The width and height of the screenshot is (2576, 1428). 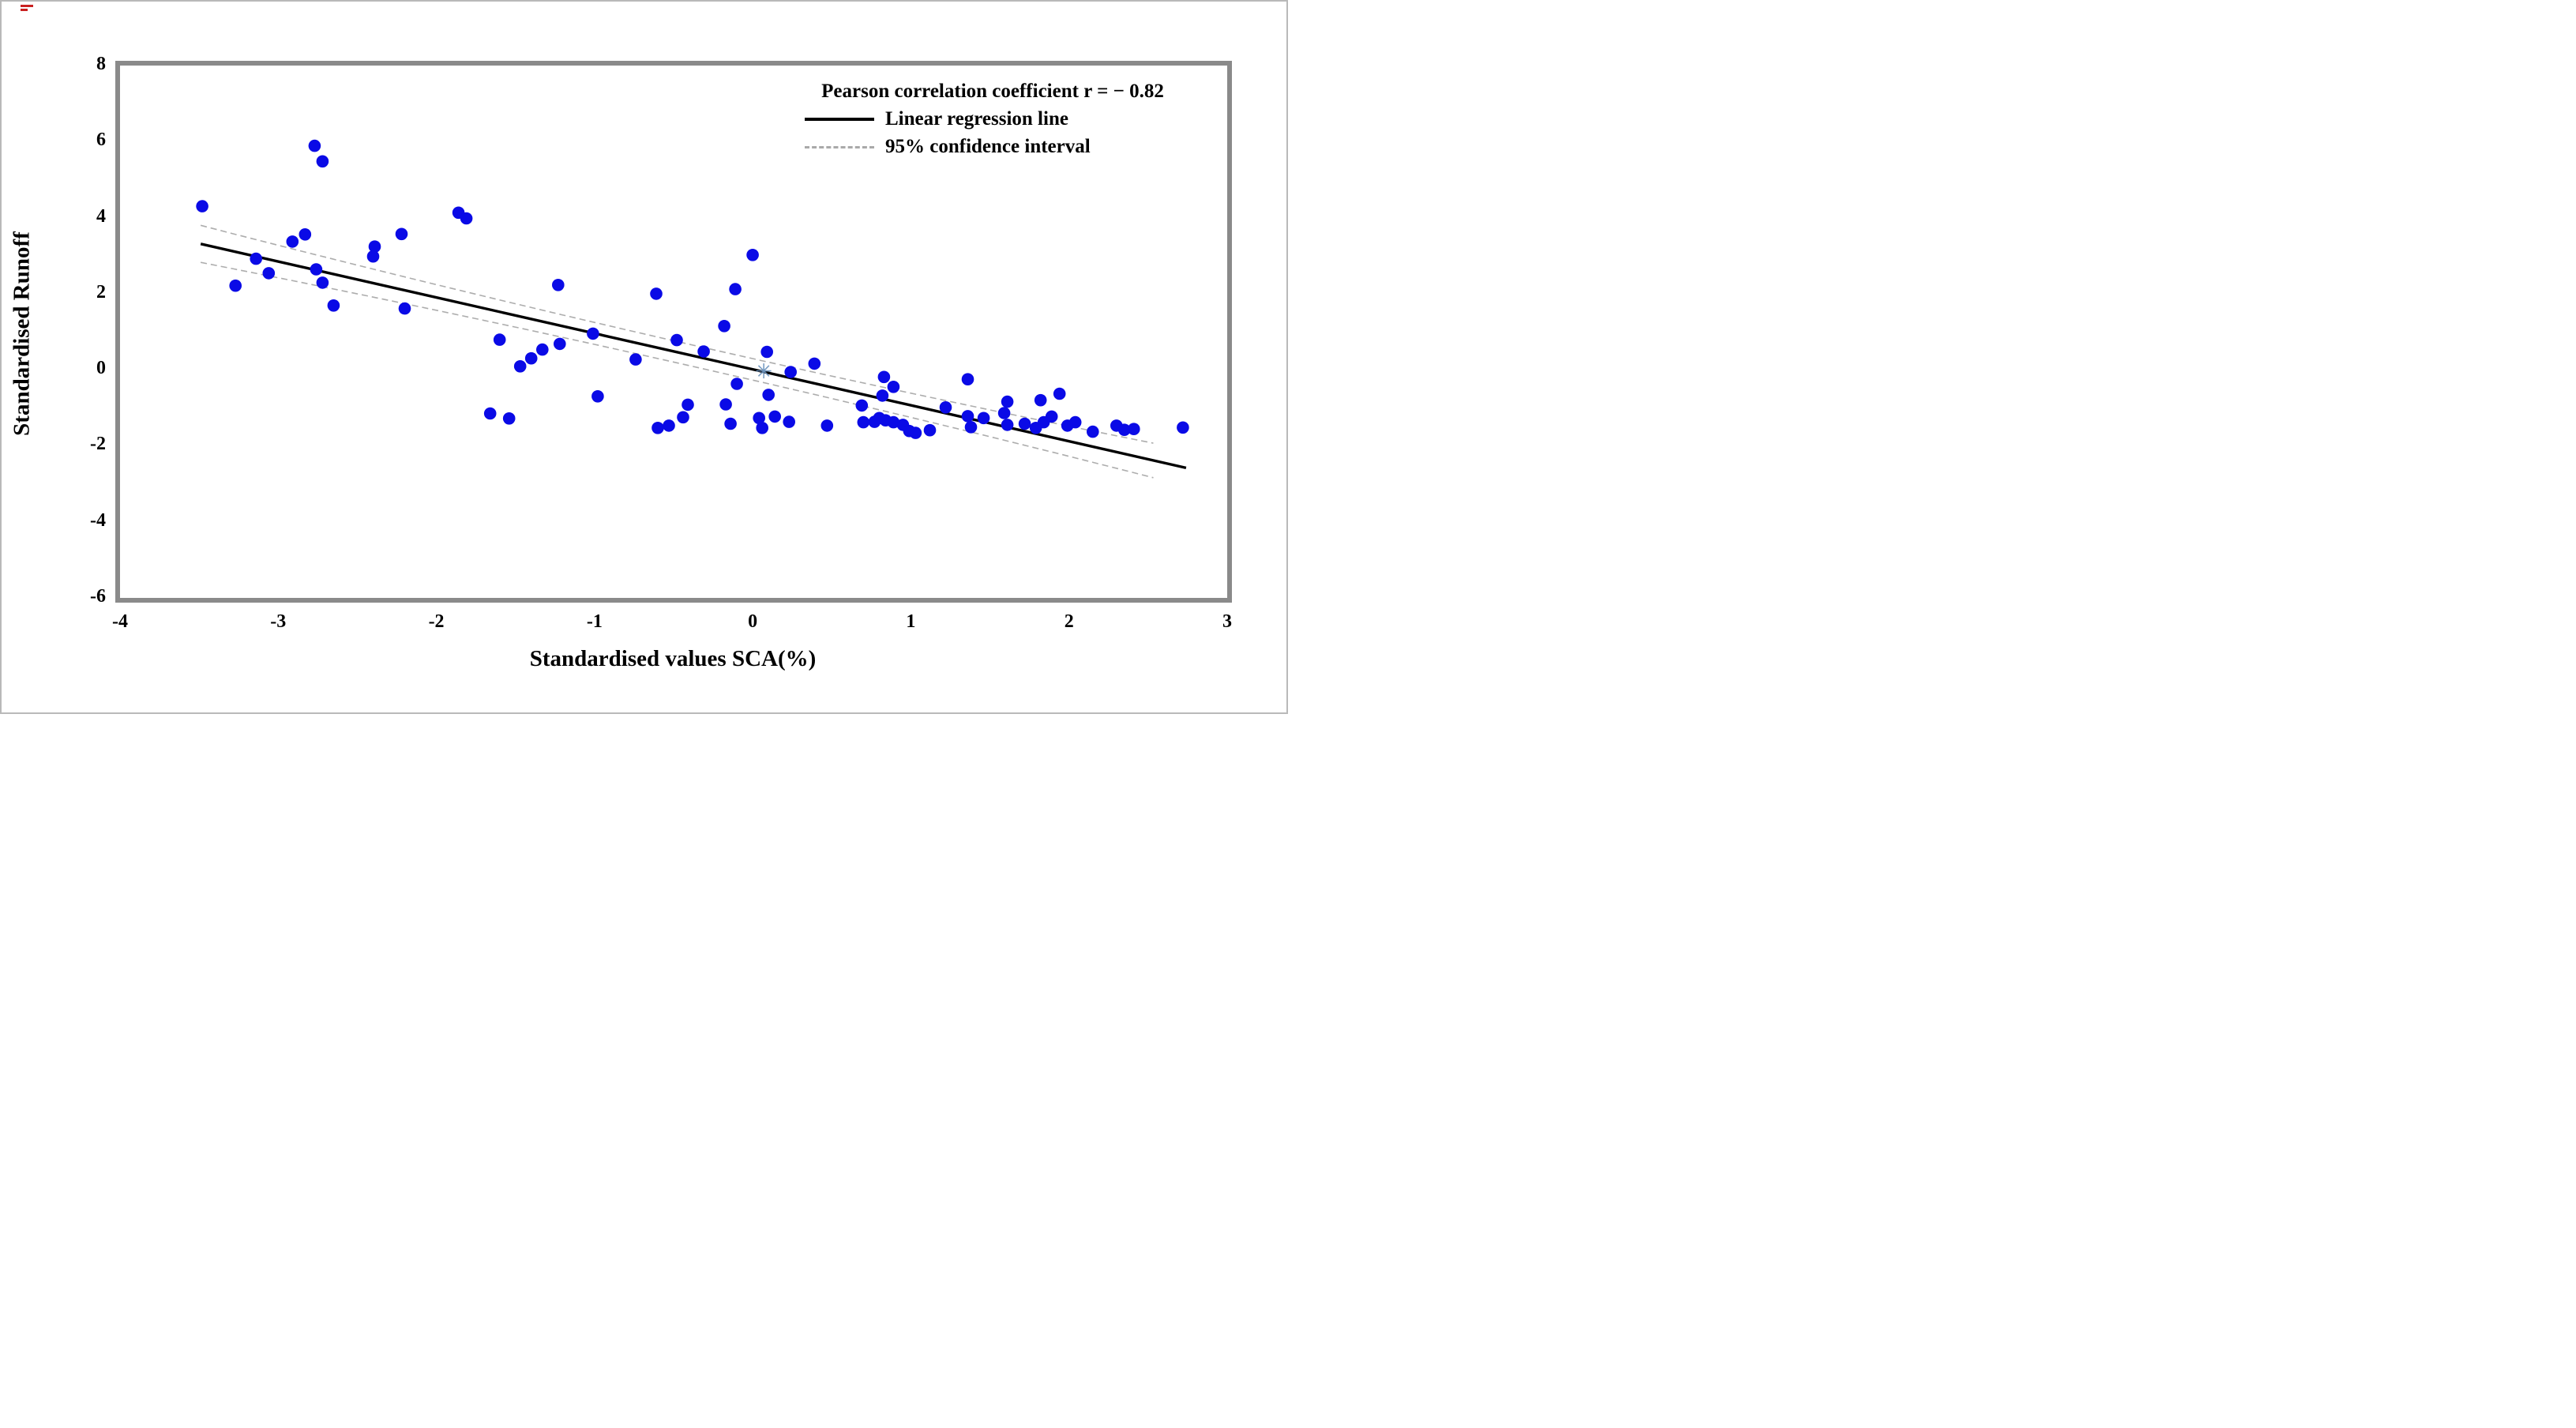 I want to click on x-tick-label: 1, so click(x=911, y=621).